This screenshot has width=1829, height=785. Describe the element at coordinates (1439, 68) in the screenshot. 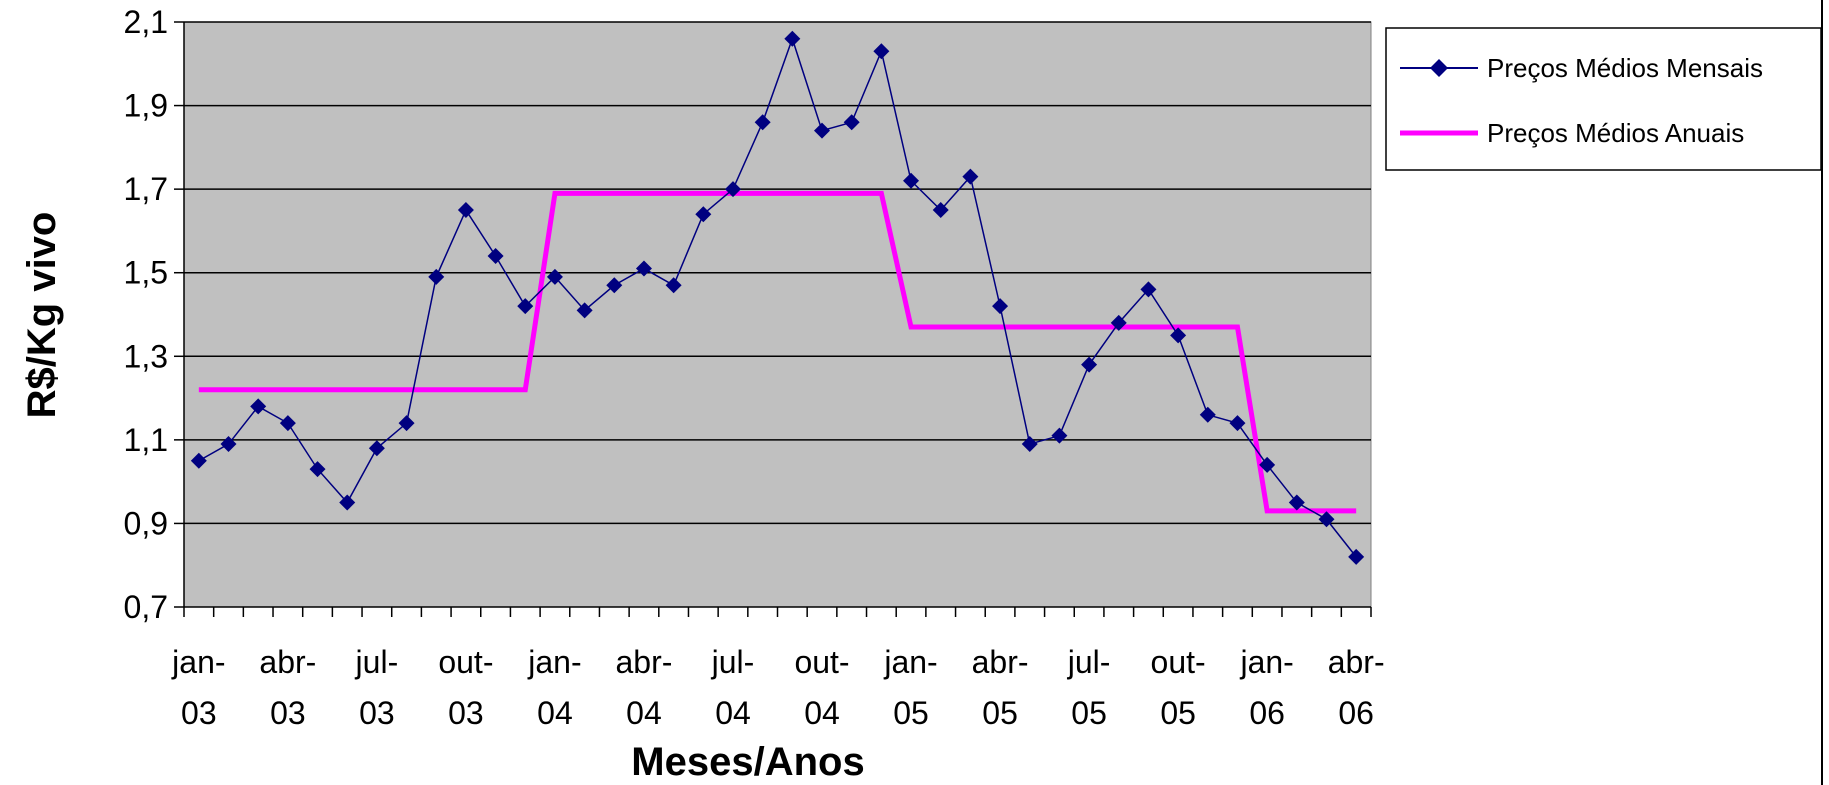

I see `legend-marker-monthly` at that location.